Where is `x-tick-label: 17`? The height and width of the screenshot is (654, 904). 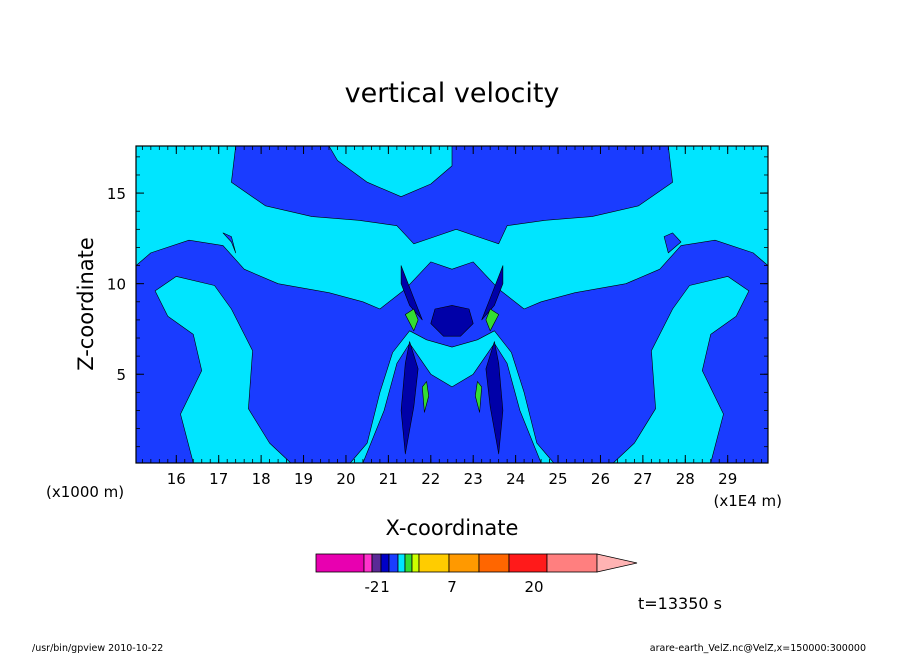 x-tick-label: 17 is located at coordinates (218, 479).